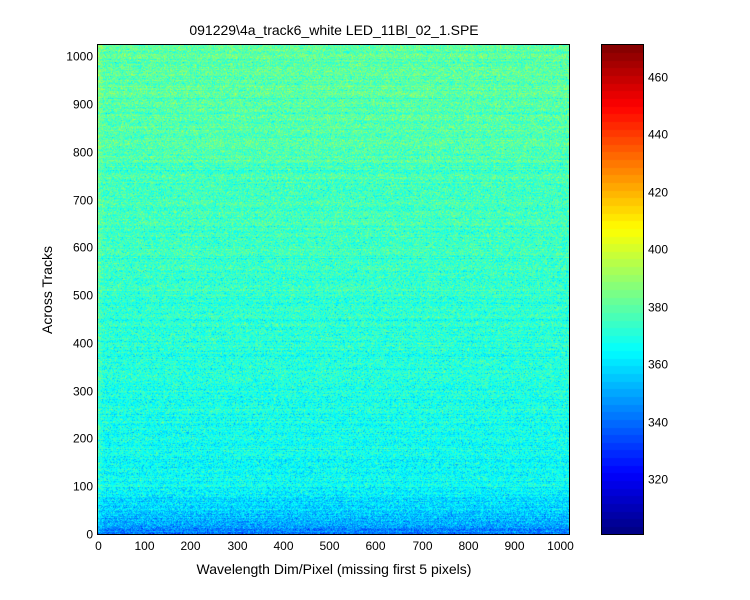 This screenshot has height=600, width=750. I want to click on x-tick-label: 200, so click(190, 546).